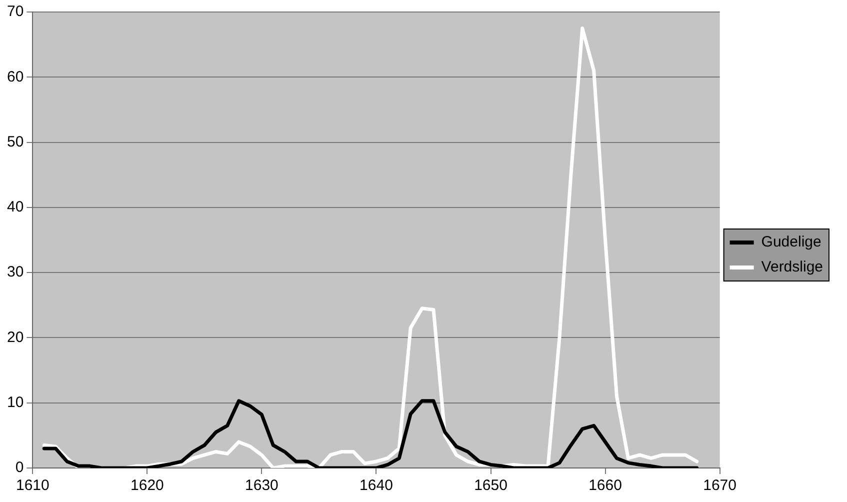 The image size is (847, 502). Describe the element at coordinates (15, 77) in the screenshot. I see `y-tick-label: 60` at that location.